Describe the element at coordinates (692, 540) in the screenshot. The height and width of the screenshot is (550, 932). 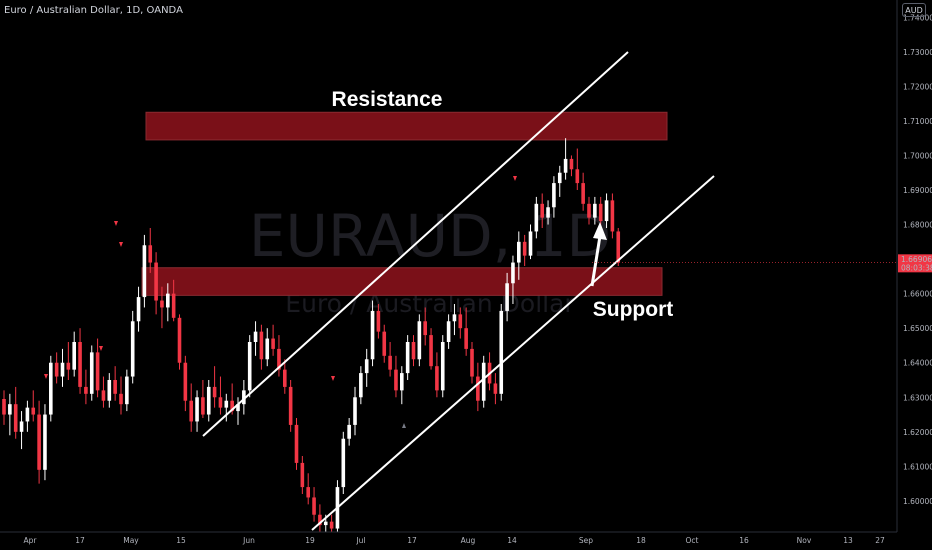
I see `x-tick-label: Oct` at that location.